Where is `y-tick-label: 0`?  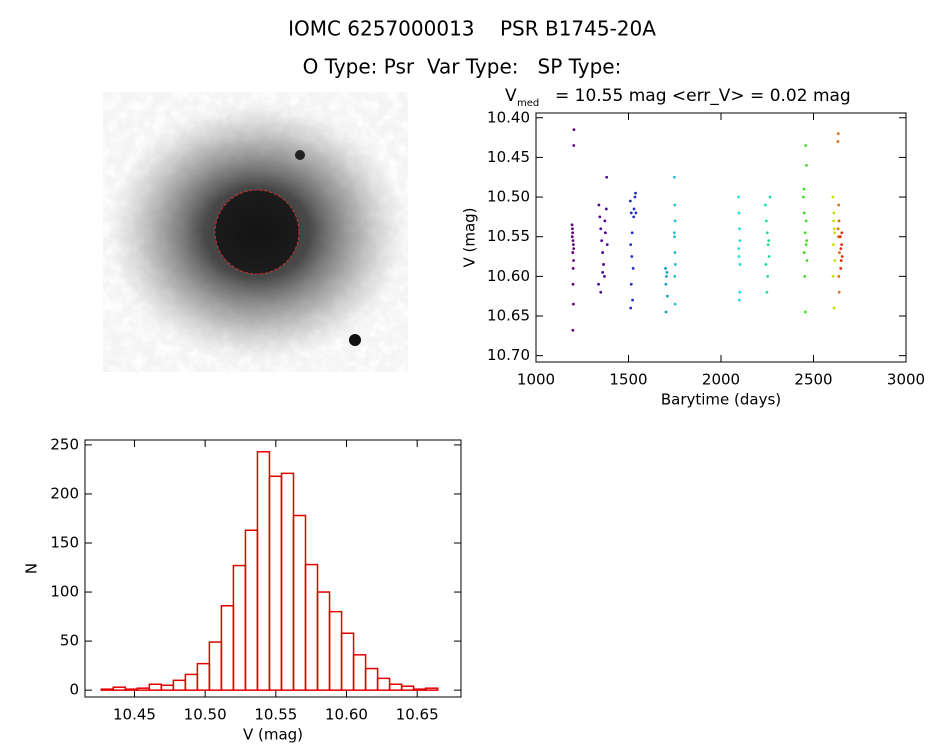
y-tick-label: 0 is located at coordinates (74, 690).